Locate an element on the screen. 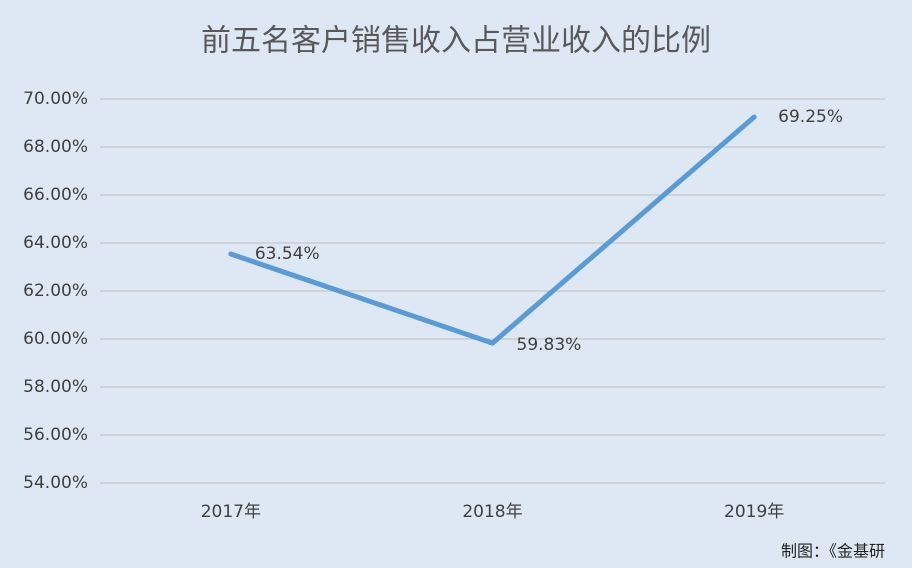 The width and height of the screenshot is (912, 568). source-note: 制图：《金基研 is located at coordinates (833, 551).